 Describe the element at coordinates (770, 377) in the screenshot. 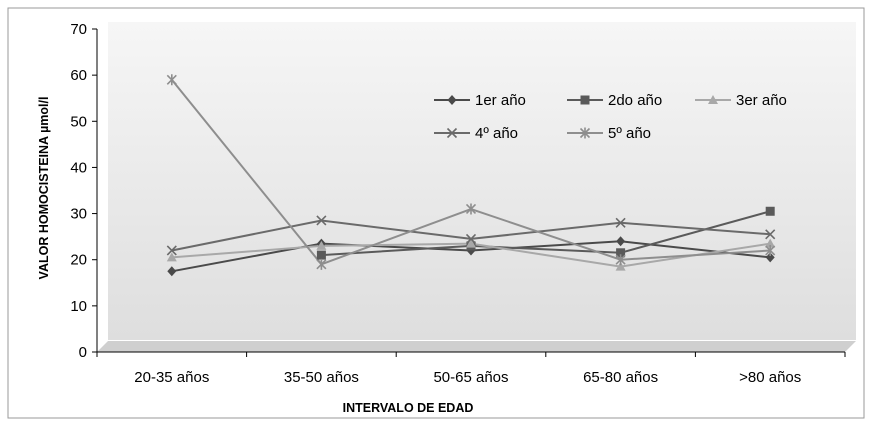

I see `x-tick-label: >80 años` at that location.